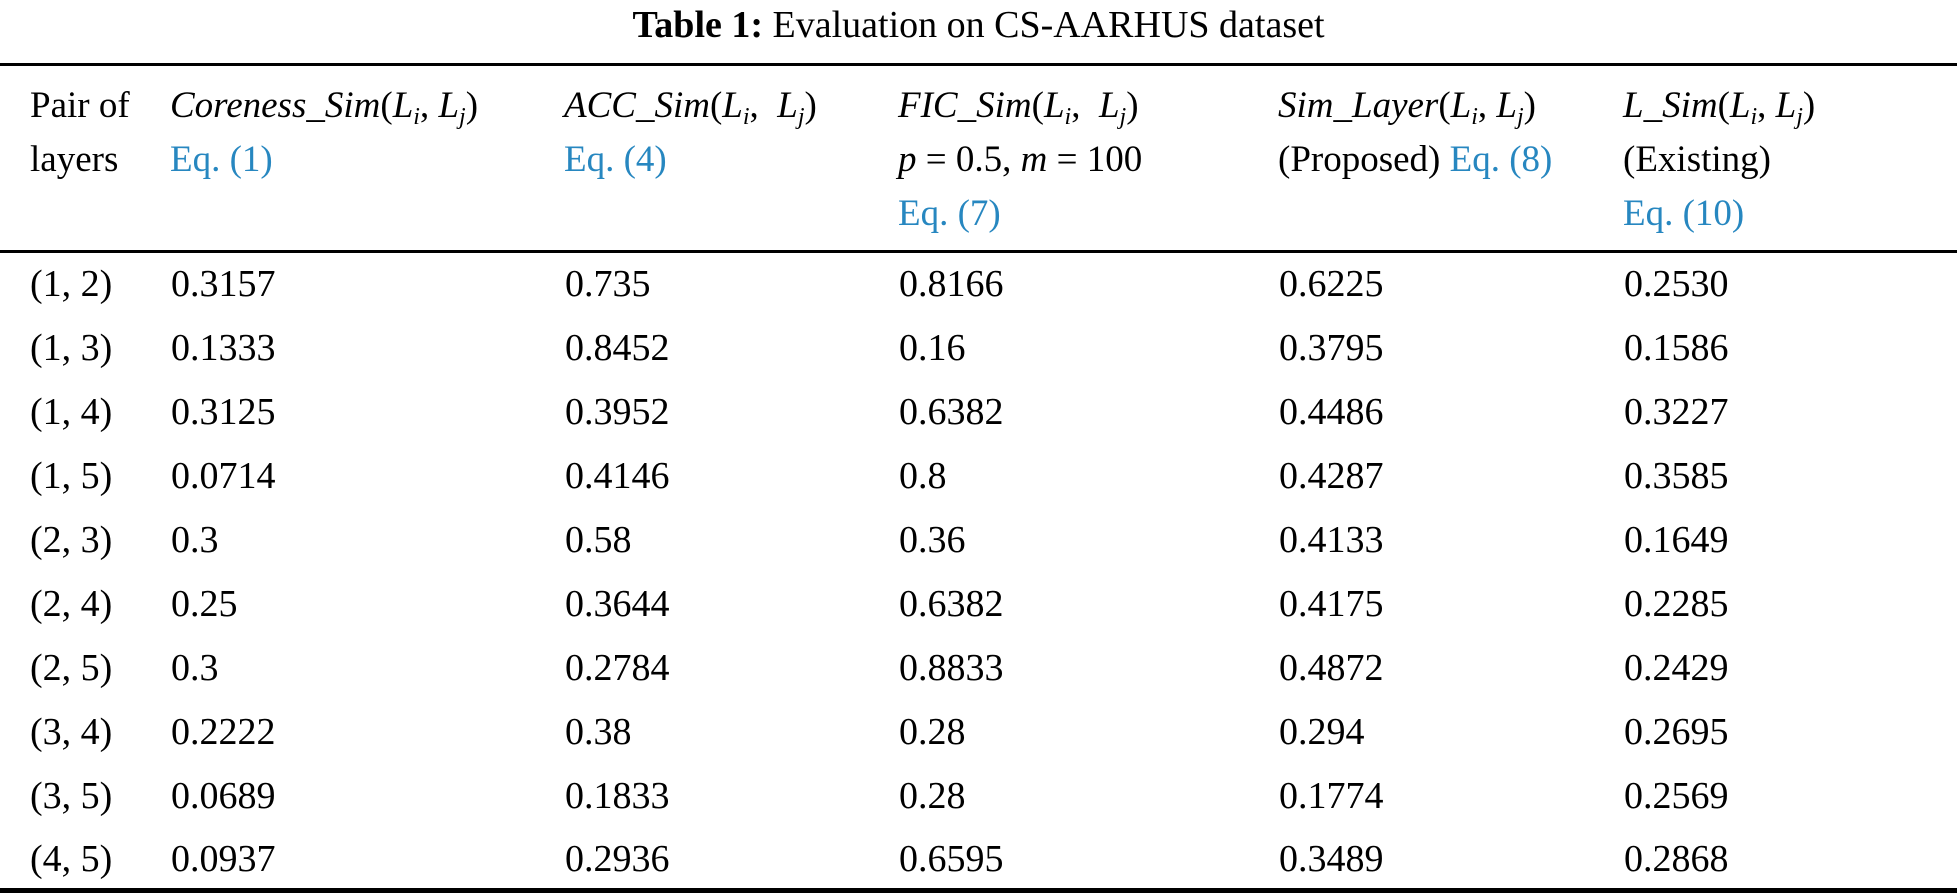 Image resolution: width=1957 pixels, height=893 pixels. I want to click on table-row: (1, 4) 0.3125 0.3952 0.6382 0.4486 0.3227, so click(978, 412).